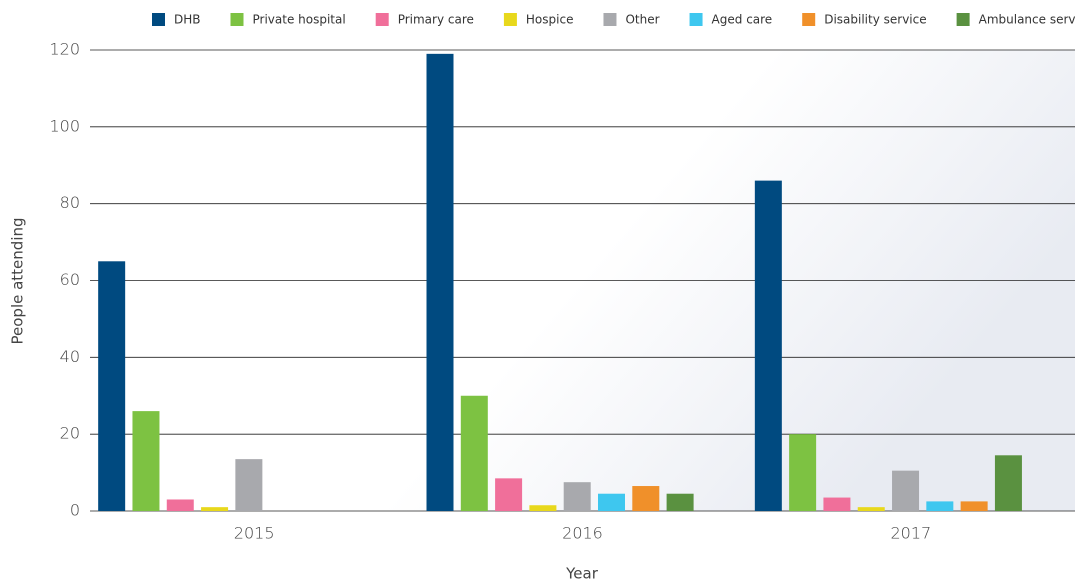  Describe the element at coordinates (299, 20) in the screenshot. I see `legend-label: Private hospital` at that location.